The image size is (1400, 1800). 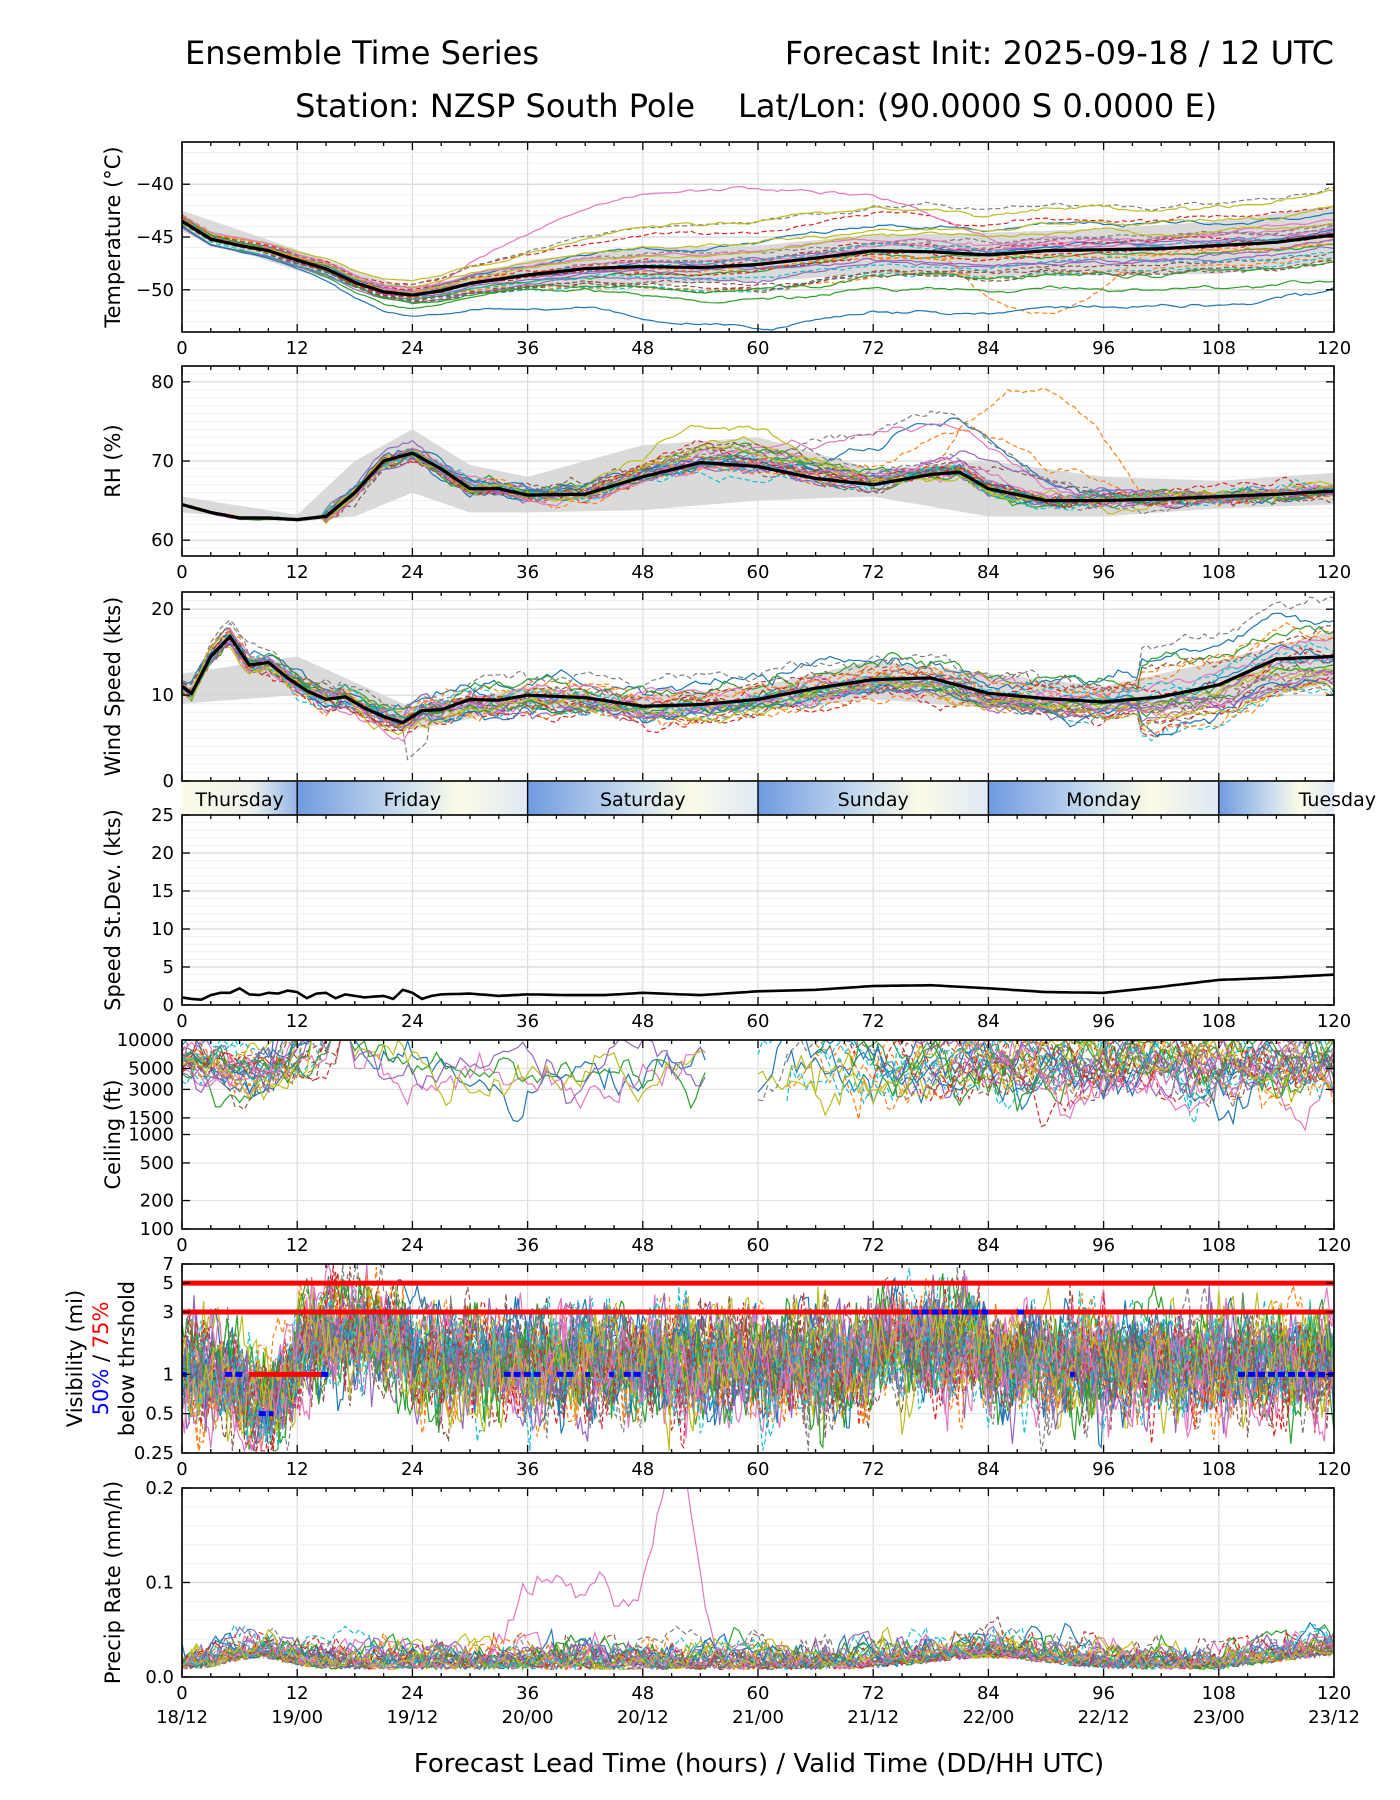 I want to click on y-tick-label: 0.5, so click(x=159, y=1414).